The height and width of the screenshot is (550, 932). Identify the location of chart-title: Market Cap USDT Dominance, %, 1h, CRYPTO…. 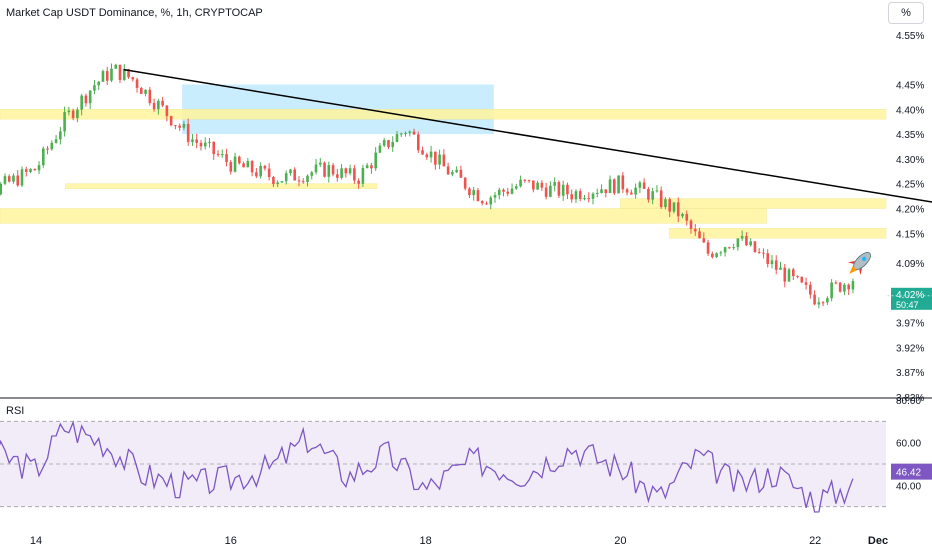
(134, 13).